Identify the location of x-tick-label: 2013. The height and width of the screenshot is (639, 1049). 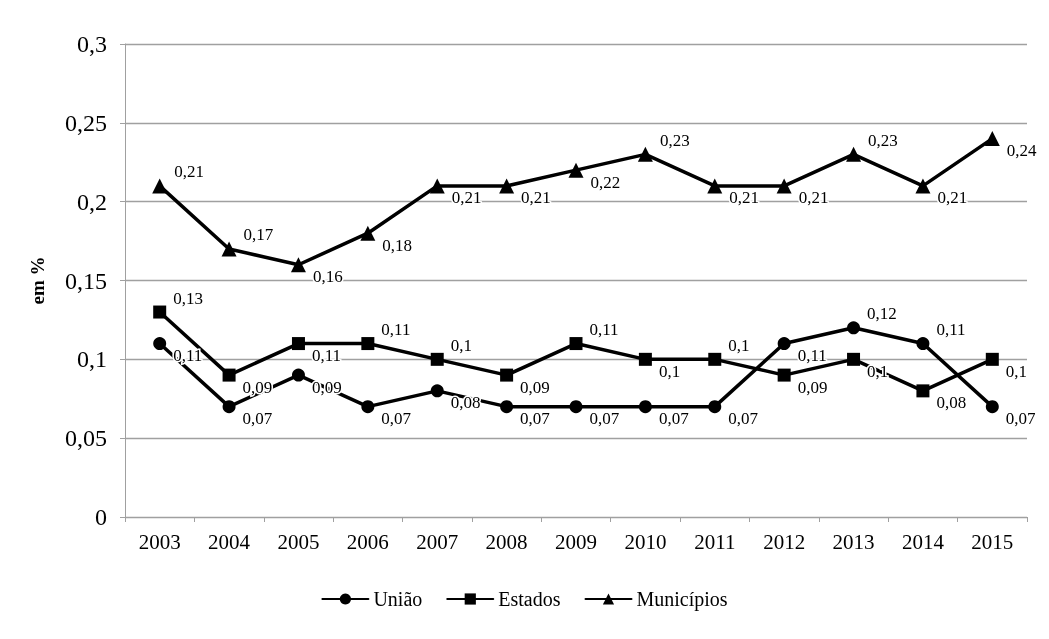
(853, 541).